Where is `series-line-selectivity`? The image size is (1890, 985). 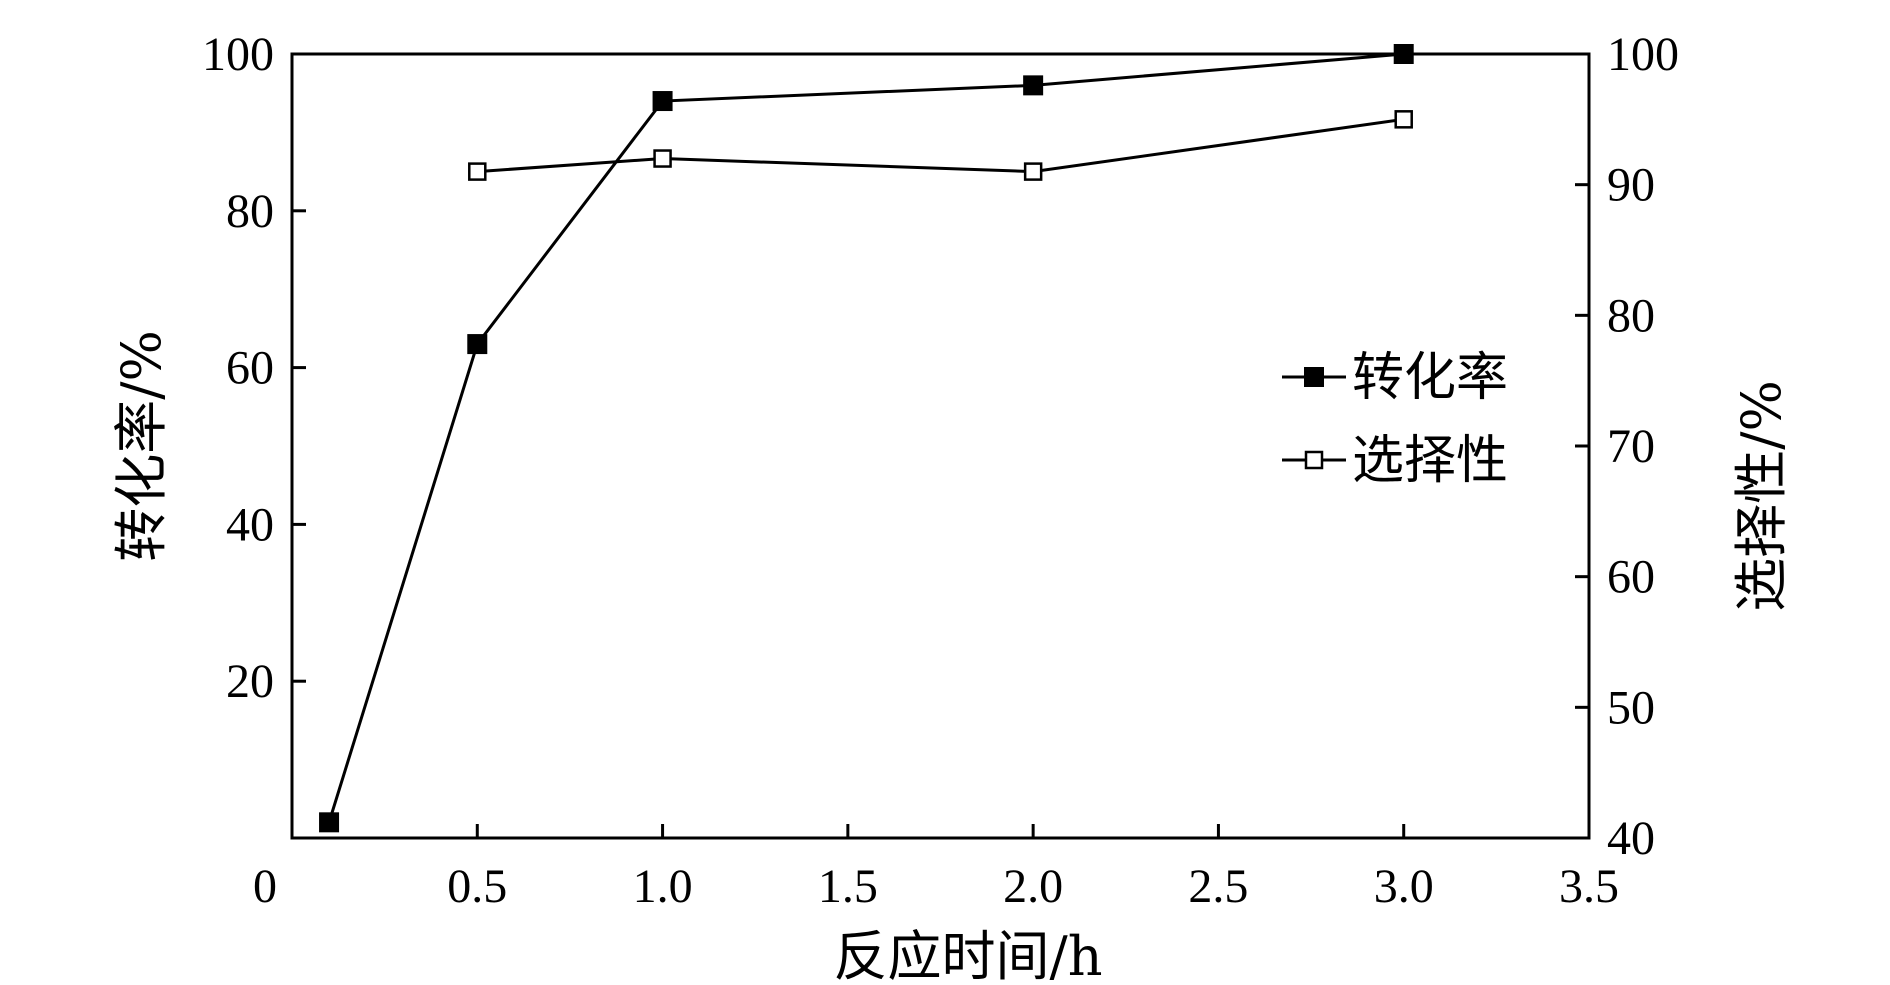 series-line-selectivity is located at coordinates (940, 145).